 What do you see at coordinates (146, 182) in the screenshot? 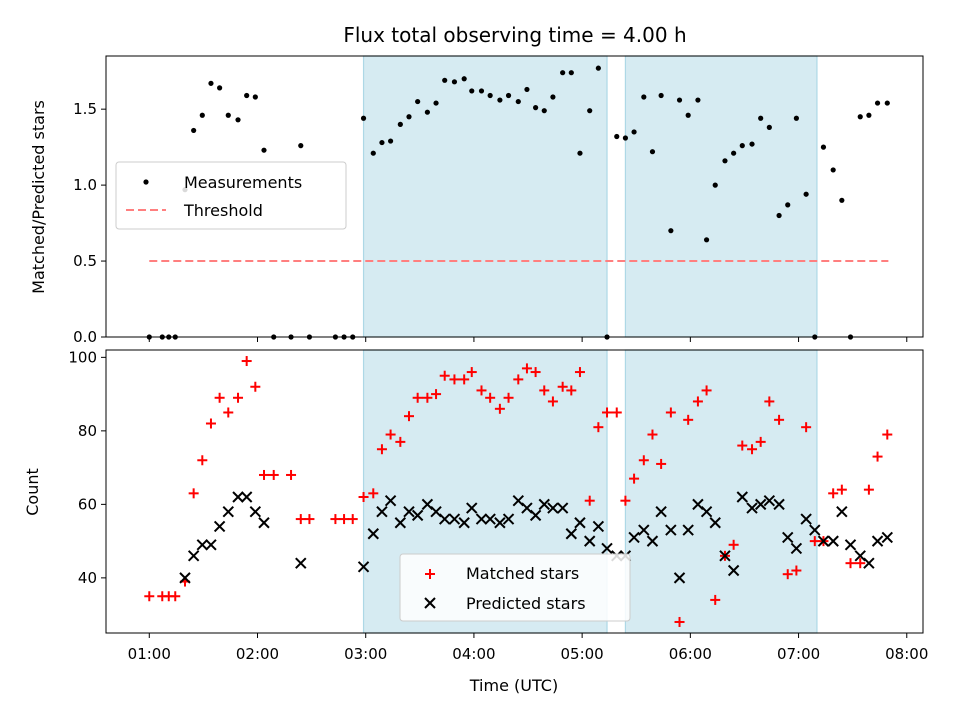
I see `legend-measurement-marker` at bounding box center [146, 182].